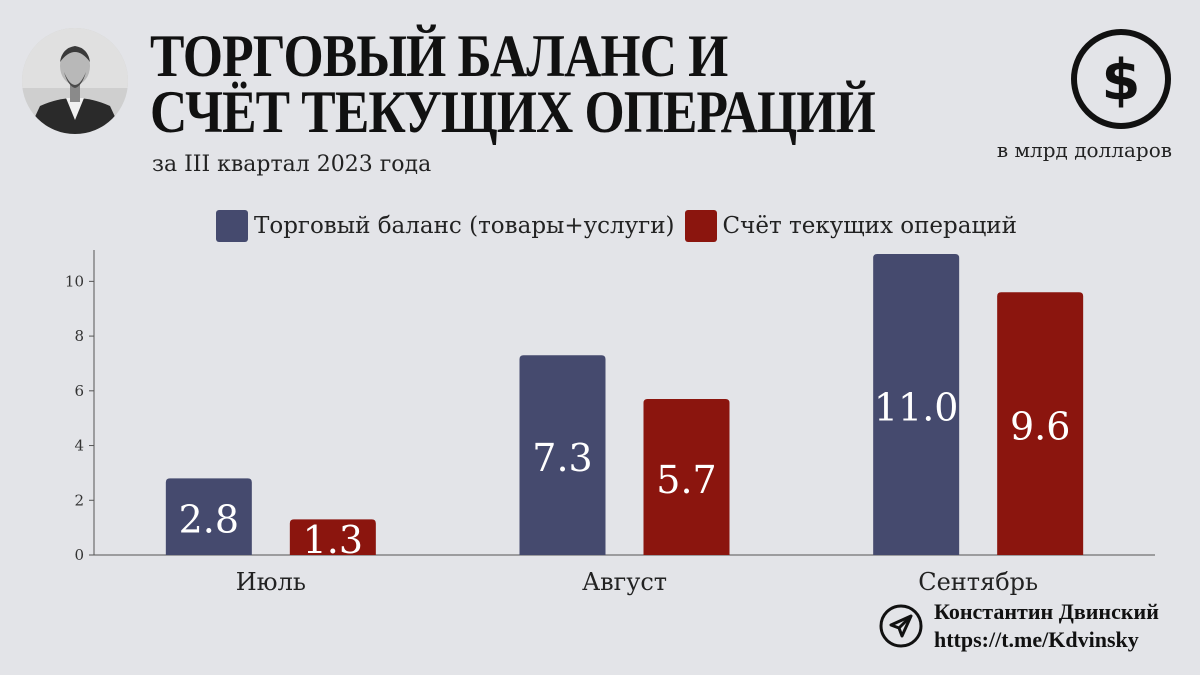  What do you see at coordinates (209, 520) in the screenshot?
I see `bar-value-label: 2.8` at bounding box center [209, 520].